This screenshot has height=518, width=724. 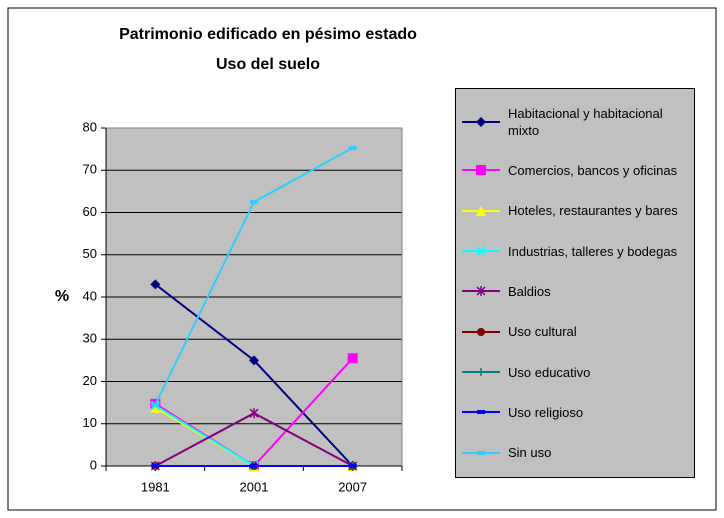 I want to click on legend-label: Industrias, talleres y bodegas, so click(x=593, y=251).